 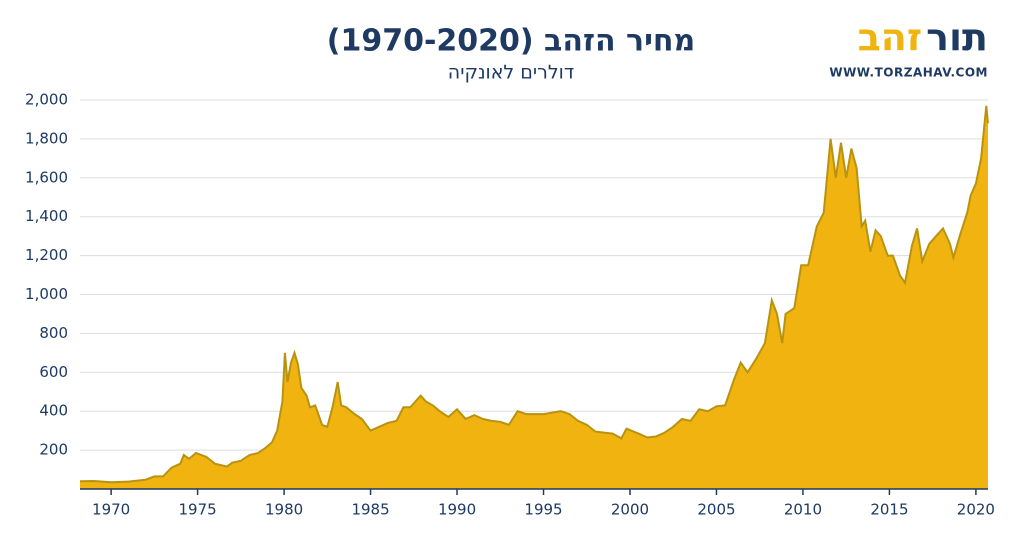 I want to click on y-tick-label: 1,400, so click(x=46, y=216).